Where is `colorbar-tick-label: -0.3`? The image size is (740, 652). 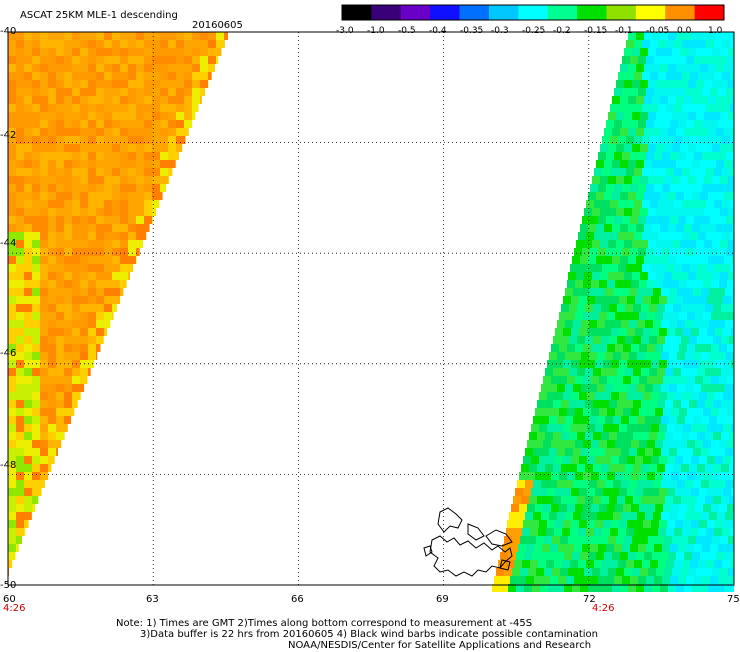
colorbar-tick-label: -0.3 is located at coordinates (500, 31).